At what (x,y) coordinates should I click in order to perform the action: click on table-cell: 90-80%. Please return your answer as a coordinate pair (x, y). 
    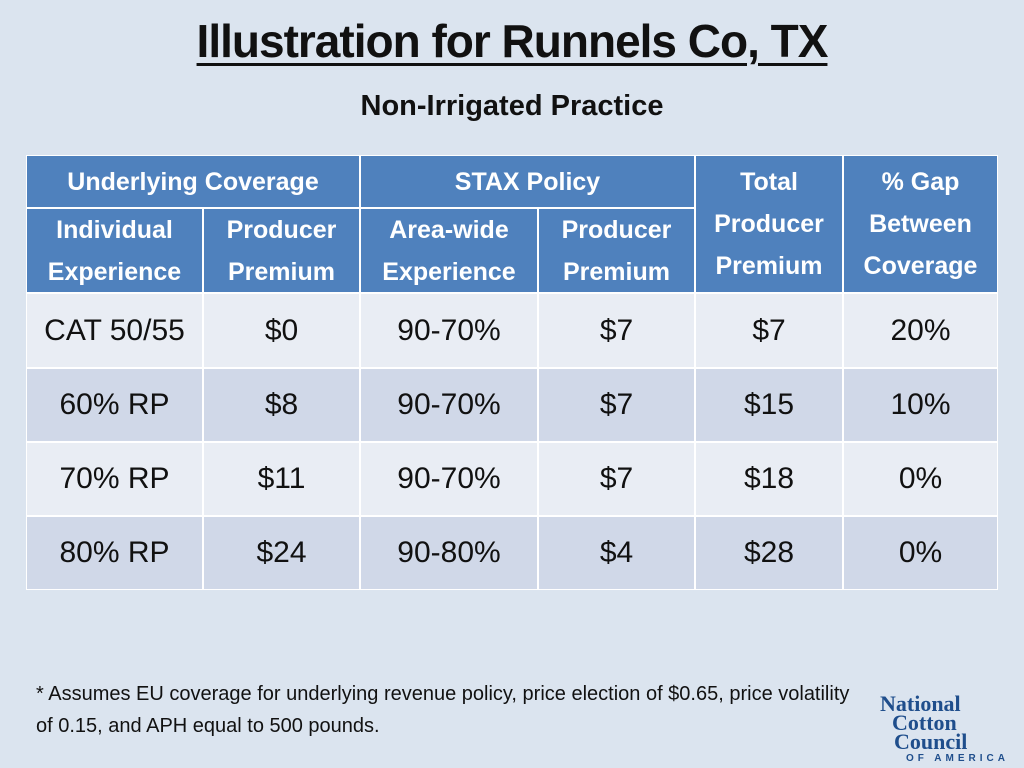
    Looking at the image, I should click on (449, 553).